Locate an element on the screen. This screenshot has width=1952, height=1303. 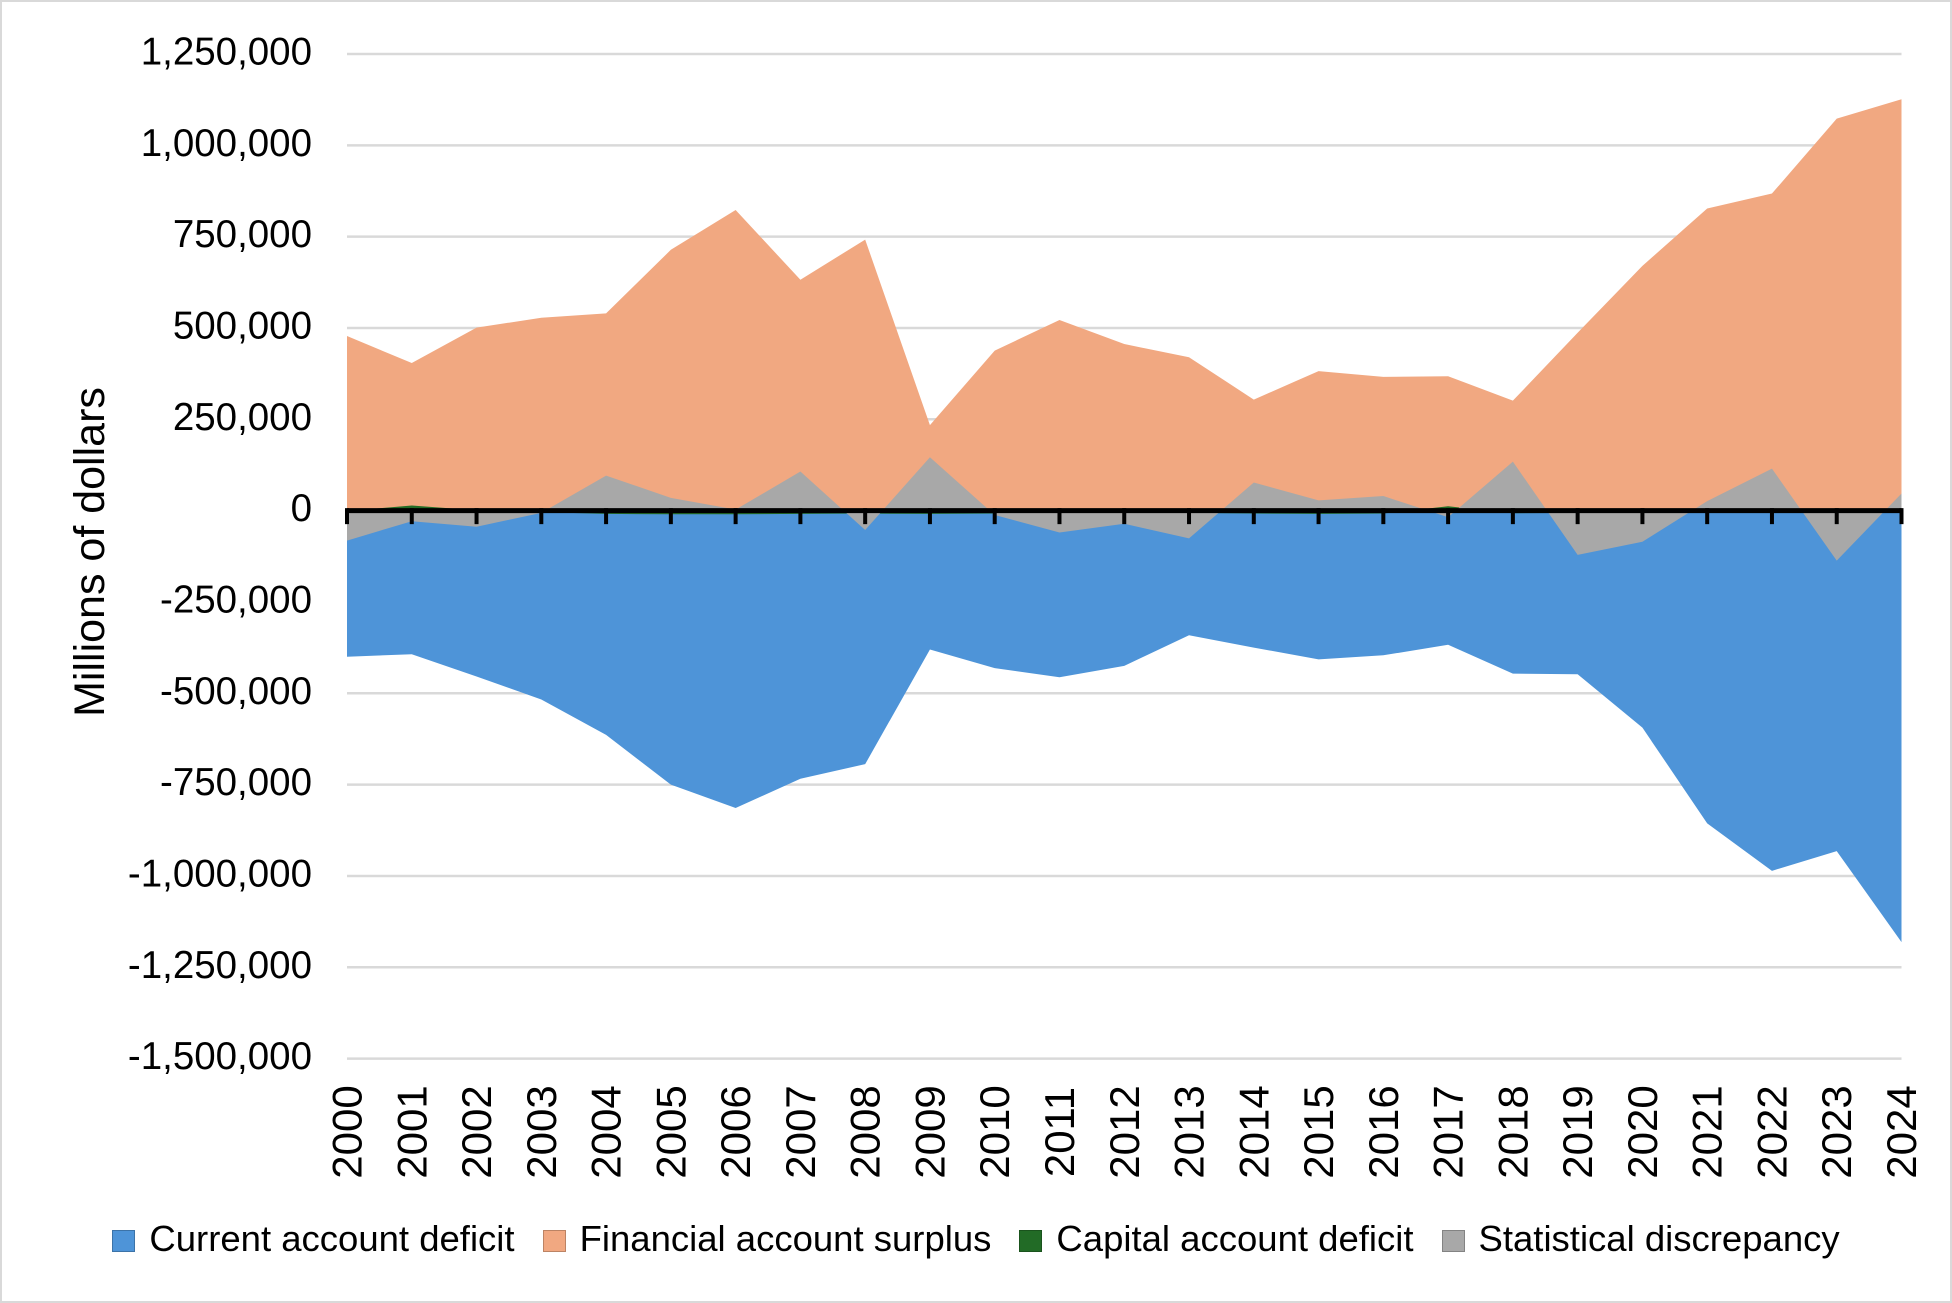
x-tick-label: 2003 is located at coordinates (541, 1131).